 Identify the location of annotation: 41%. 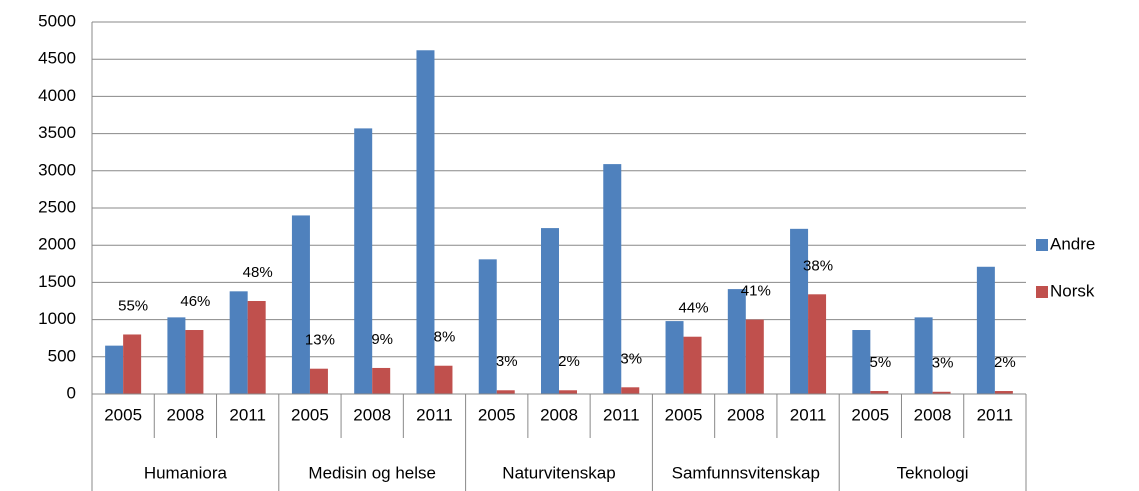
(756, 291).